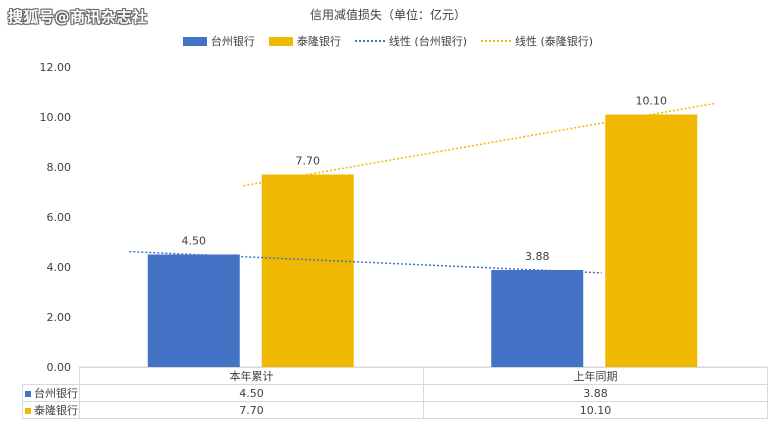  I want to click on legend-item-series-1: 台州银行, so click(218, 41).